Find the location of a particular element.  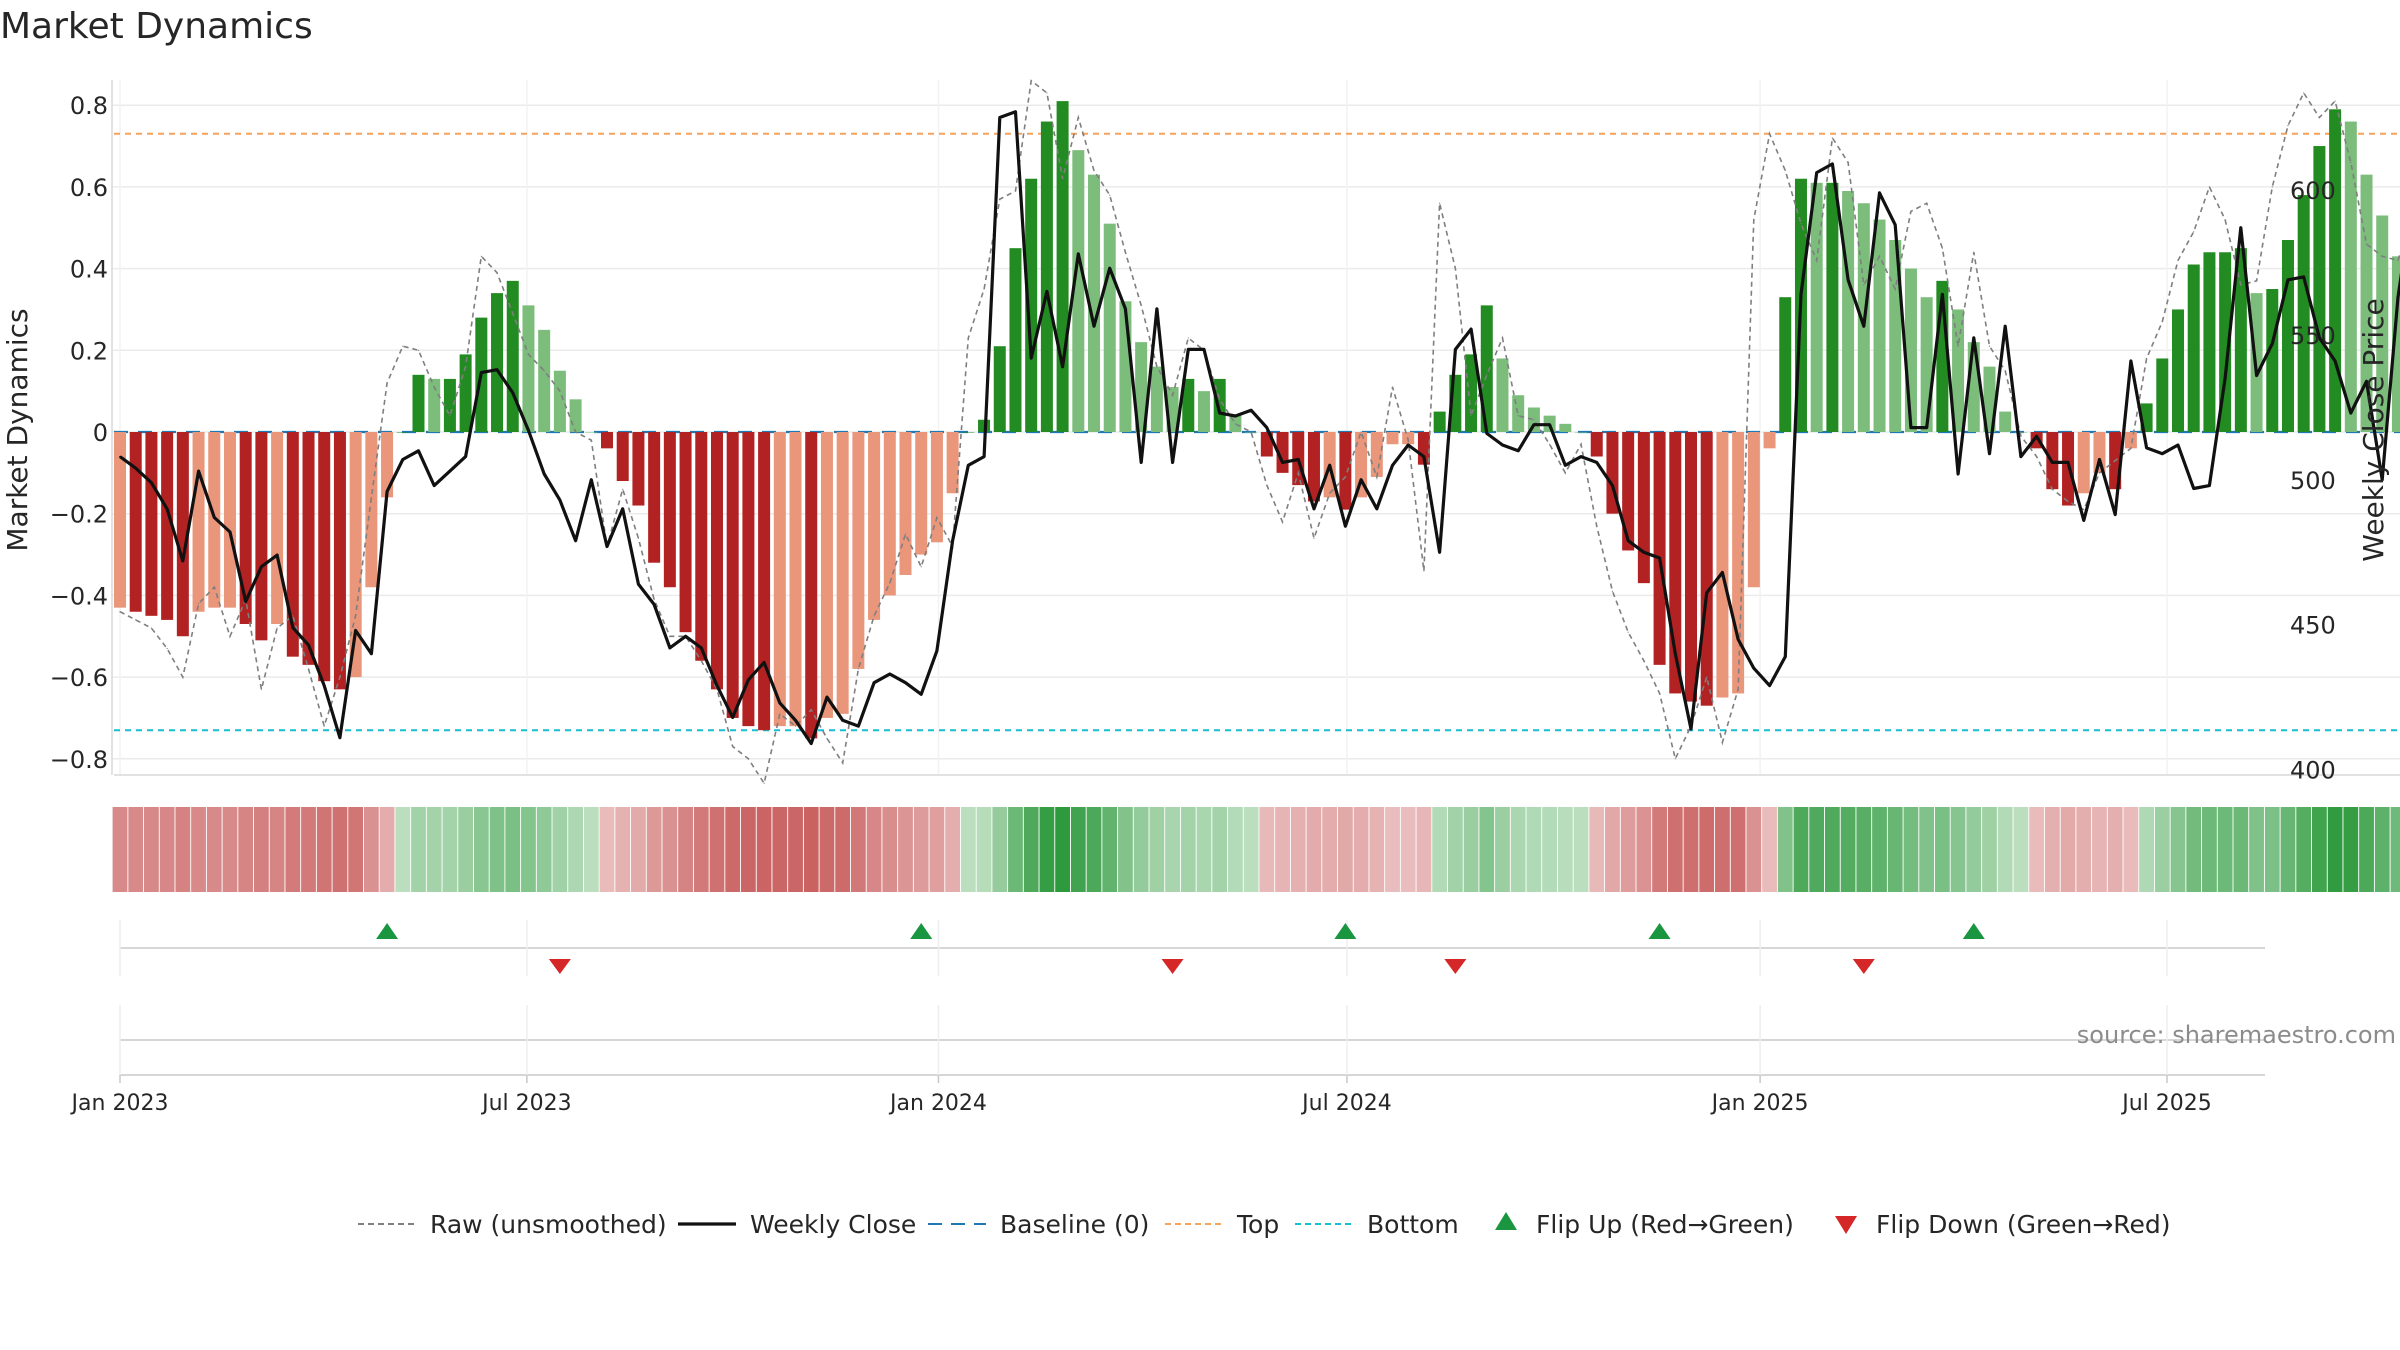

x-tick-label: Jul 2025 is located at coordinates (2166, 1103).